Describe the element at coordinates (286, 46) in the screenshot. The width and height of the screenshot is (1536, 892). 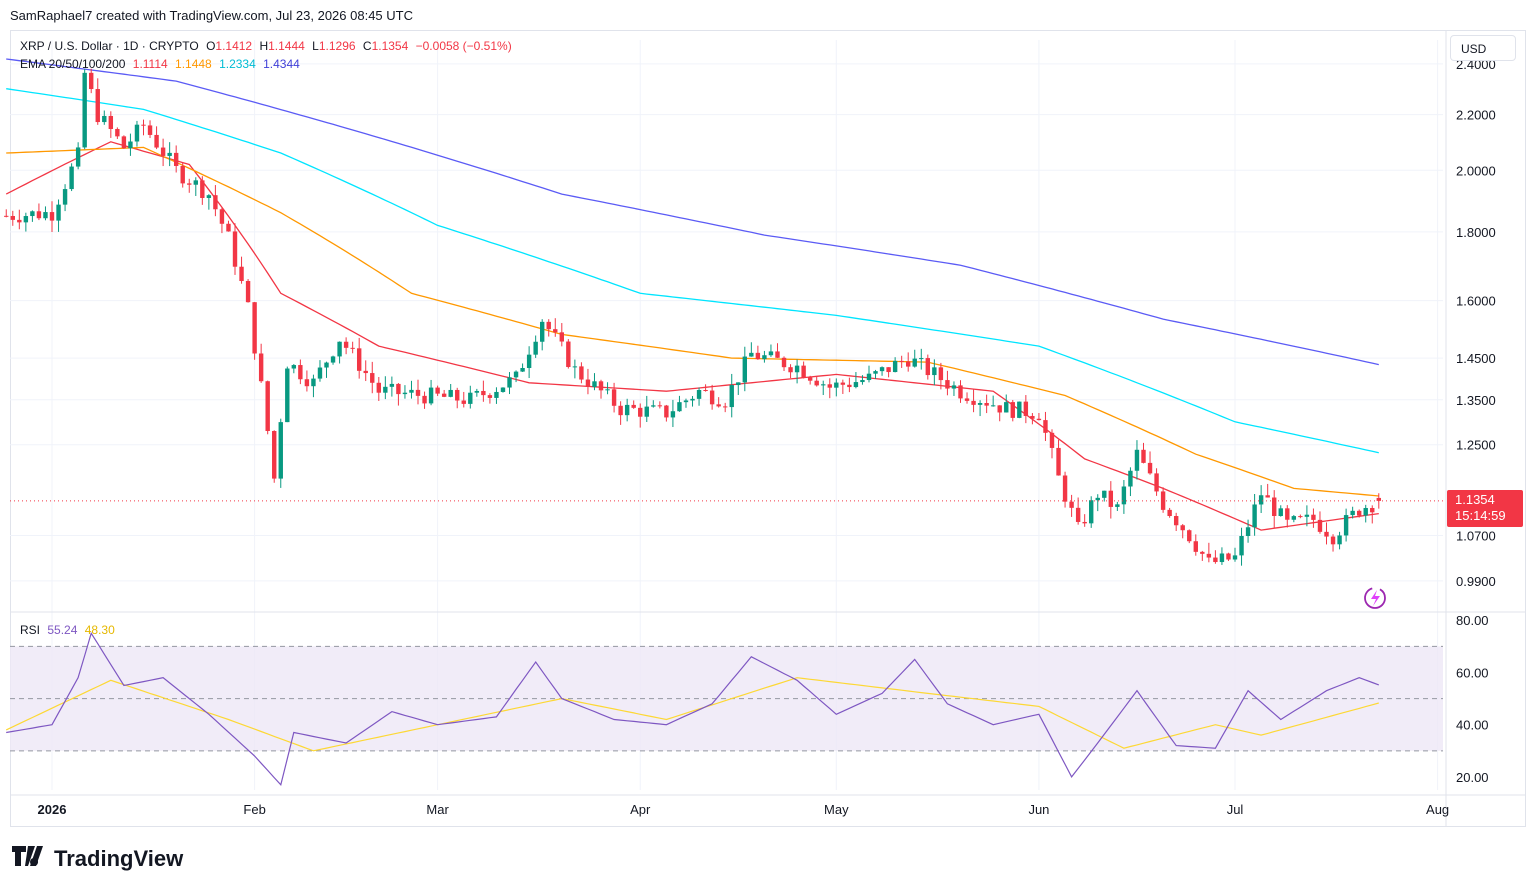
I see `high-value: 1.1444` at that location.